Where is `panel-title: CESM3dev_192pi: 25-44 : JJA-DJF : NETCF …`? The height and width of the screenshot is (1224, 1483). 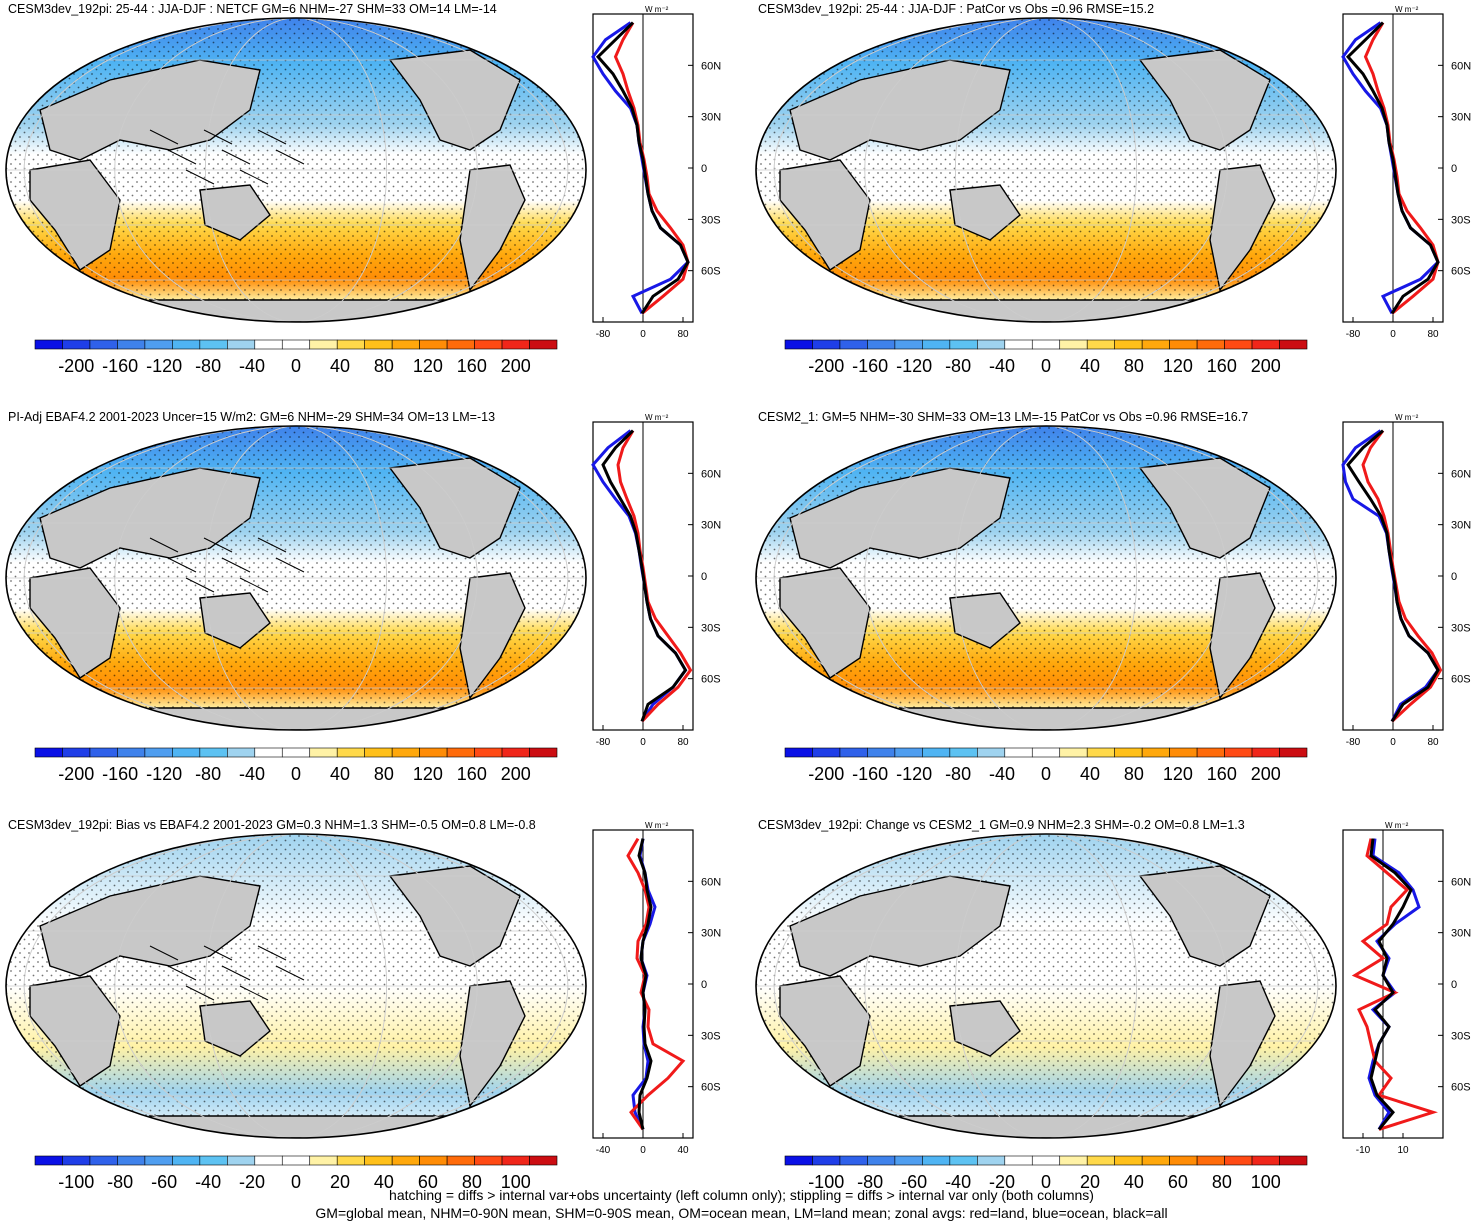 panel-title: CESM3dev_192pi: 25-44 : JJA-DJF : NETCF … is located at coordinates (252, 9).